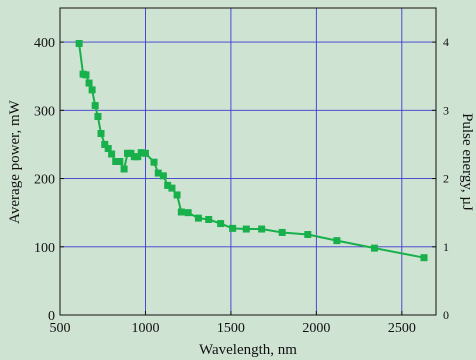 The image size is (476, 360). What do you see at coordinates (51, 316) in the screenshot?
I see `y-tick-label: 0` at bounding box center [51, 316].